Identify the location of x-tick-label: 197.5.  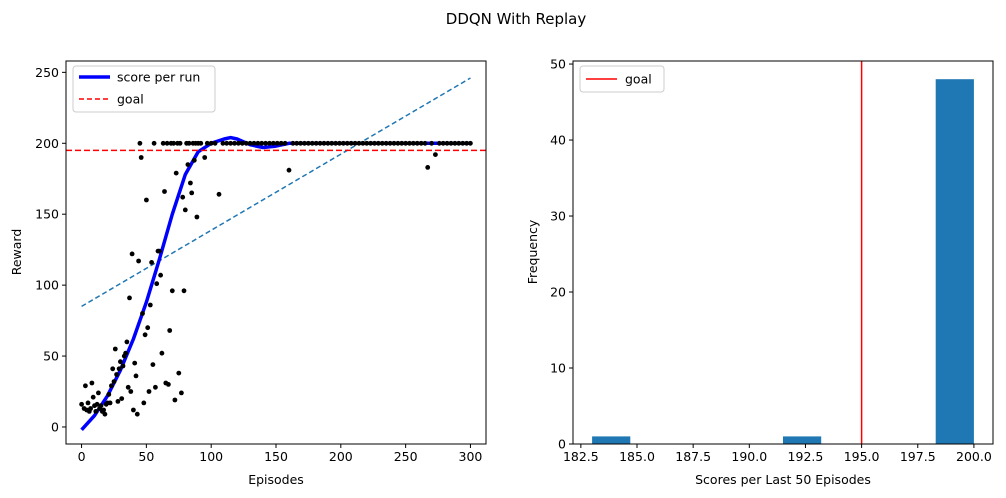
(918, 456).